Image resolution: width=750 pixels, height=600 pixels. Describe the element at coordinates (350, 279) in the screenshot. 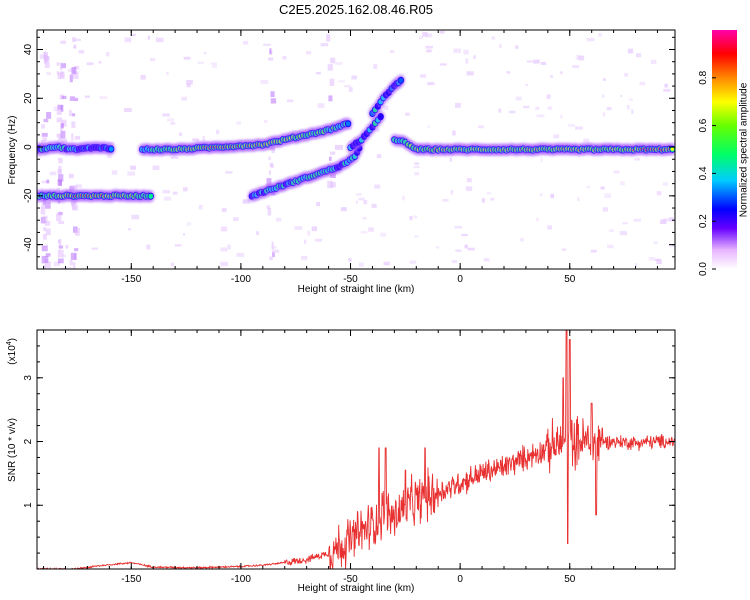

I see `x-tick-label: -50` at that location.